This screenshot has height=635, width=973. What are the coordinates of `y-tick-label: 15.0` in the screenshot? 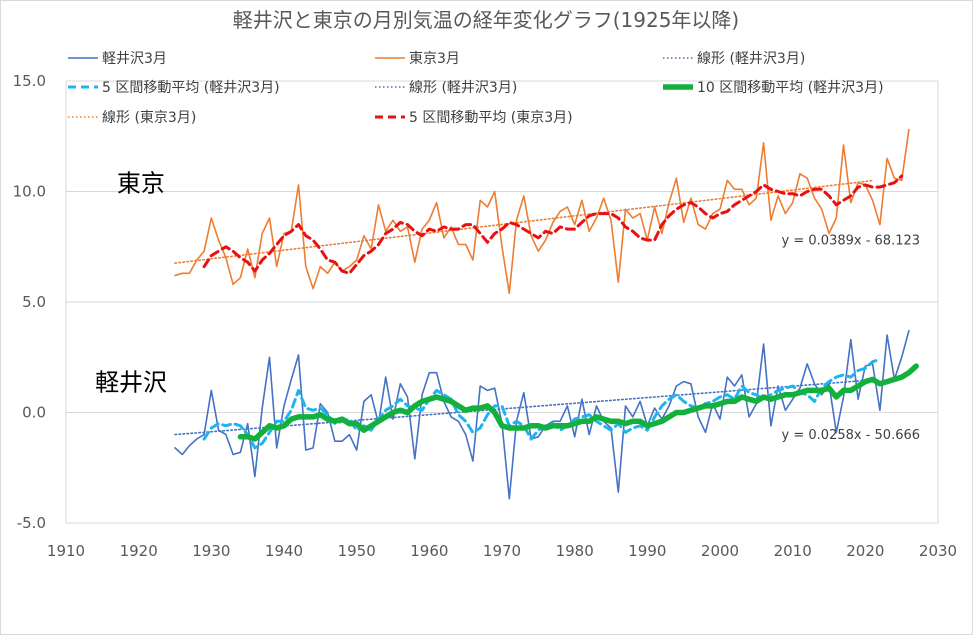 It's located at (29, 81).